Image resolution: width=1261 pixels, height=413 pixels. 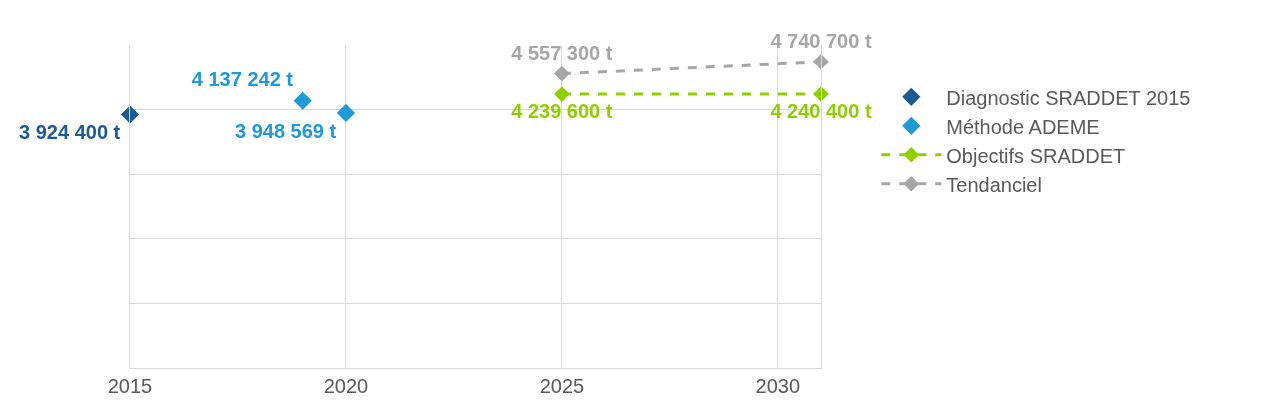 What do you see at coordinates (821, 110) in the screenshot?
I see `data-label: 4 240 400 t` at bounding box center [821, 110].